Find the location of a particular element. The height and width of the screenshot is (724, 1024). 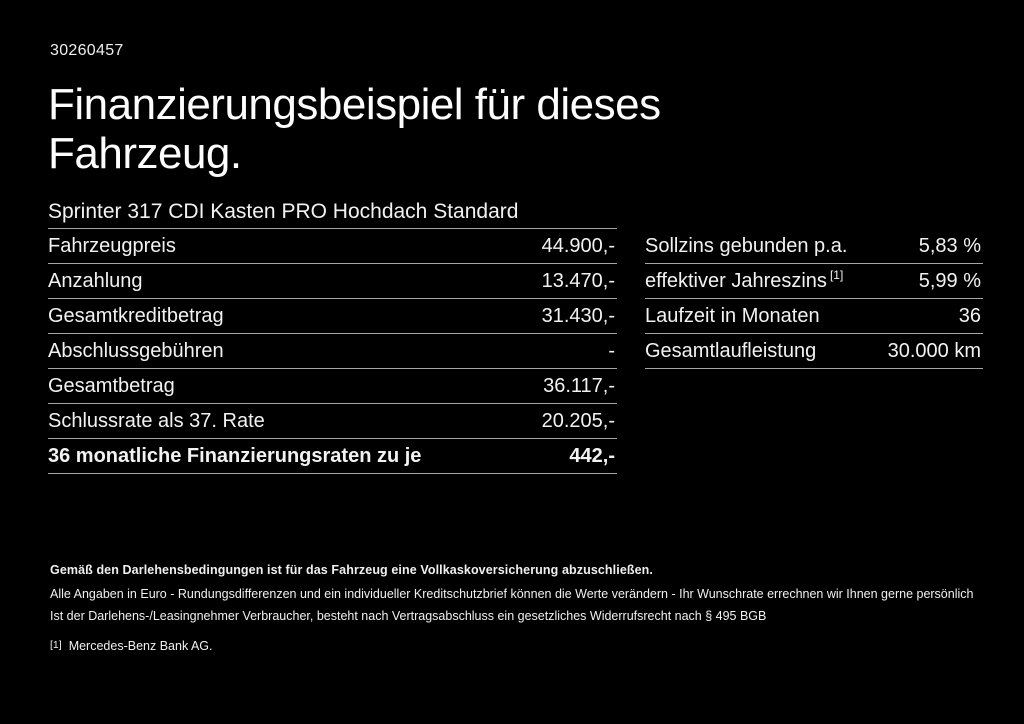

row-label: Abschlussgebühren is located at coordinates (136, 350).